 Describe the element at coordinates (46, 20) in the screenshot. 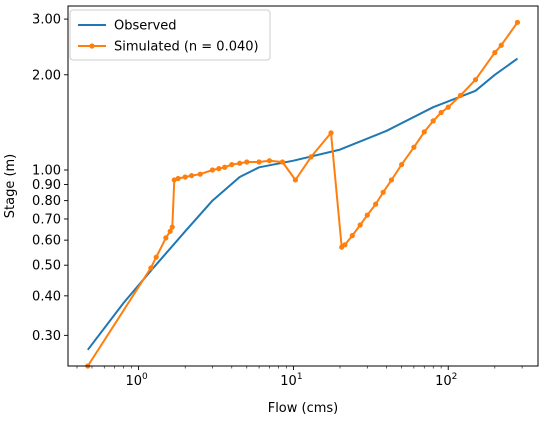

I see `y-tick-label: 3.00` at that location.